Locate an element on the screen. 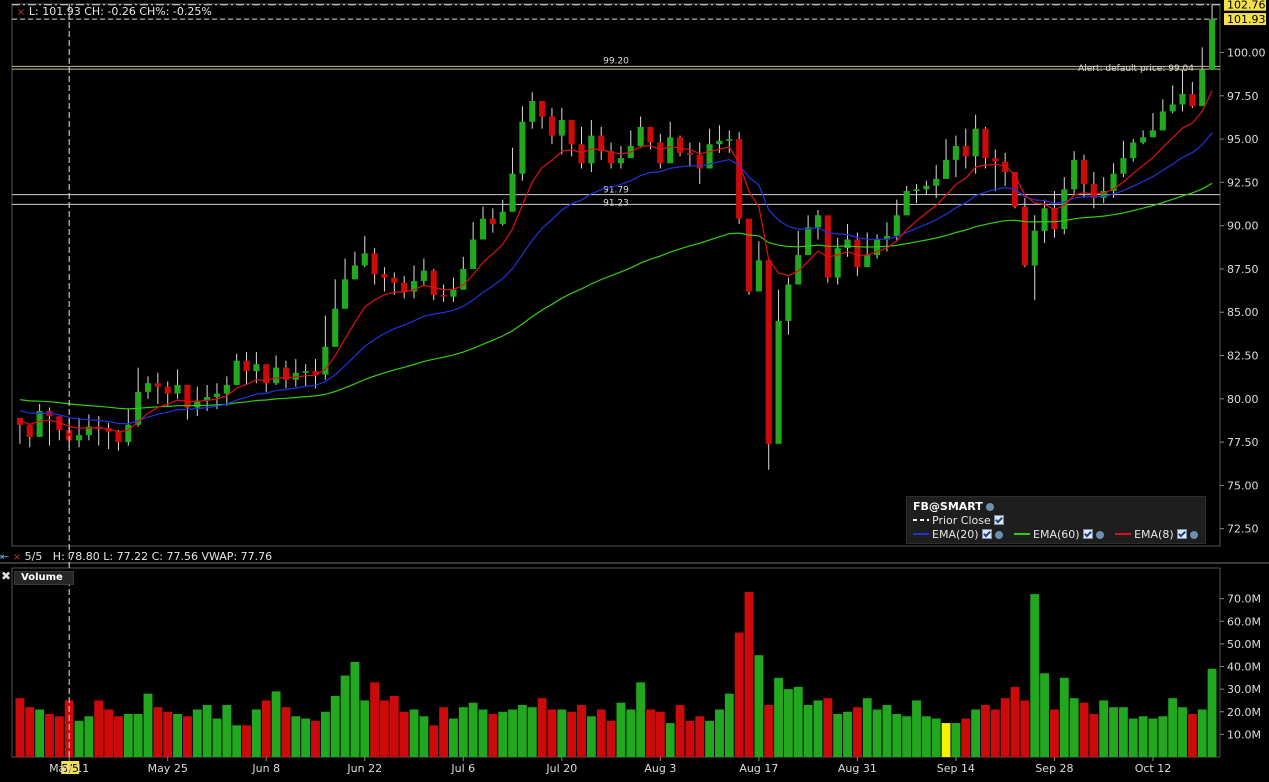  ema8-swatch is located at coordinates (1123, 534).